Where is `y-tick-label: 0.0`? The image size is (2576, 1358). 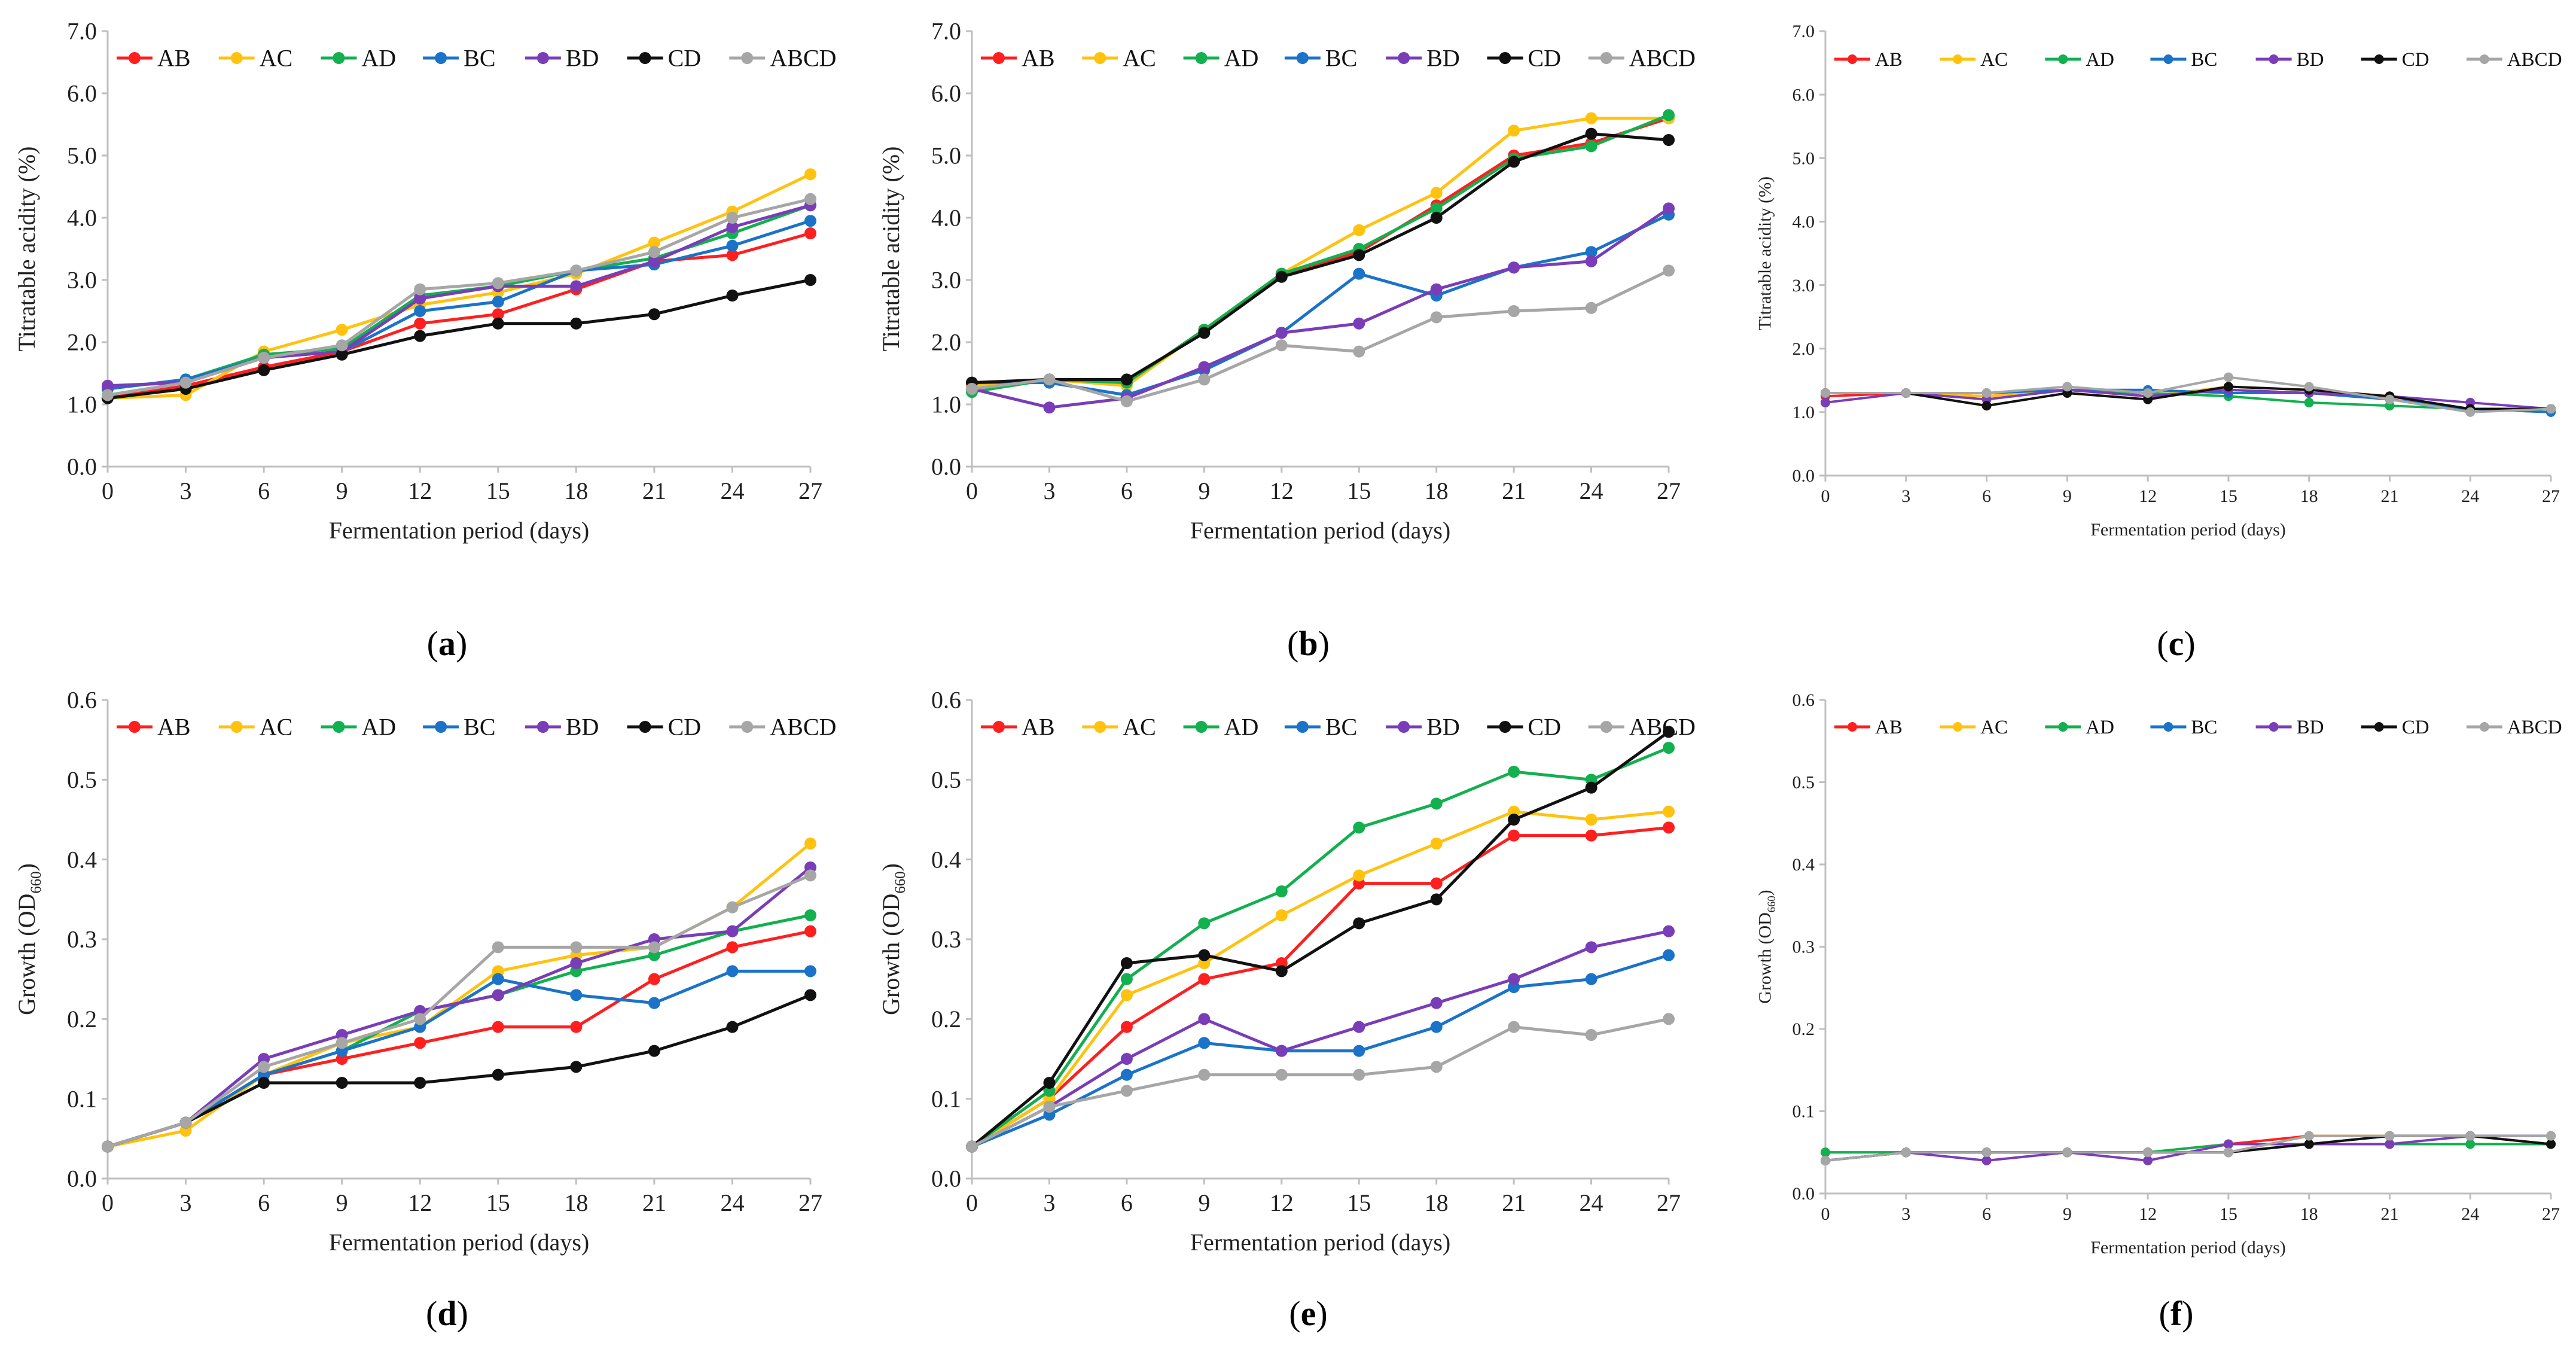 y-tick-label: 0.0 is located at coordinates (946, 467).